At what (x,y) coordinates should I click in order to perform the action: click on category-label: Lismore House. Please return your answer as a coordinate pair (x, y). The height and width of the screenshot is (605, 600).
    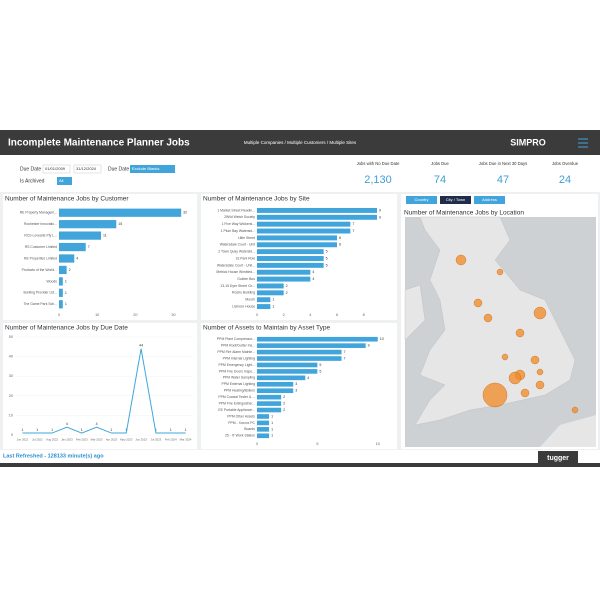
    Looking at the image, I should click on (243, 306).